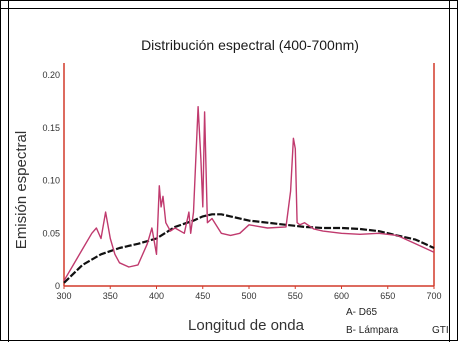 Image resolution: width=458 pixels, height=342 pixels. Describe the element at coordinates (295, 296) in the screenshot. I see `x-tick-label: 550` at that location.